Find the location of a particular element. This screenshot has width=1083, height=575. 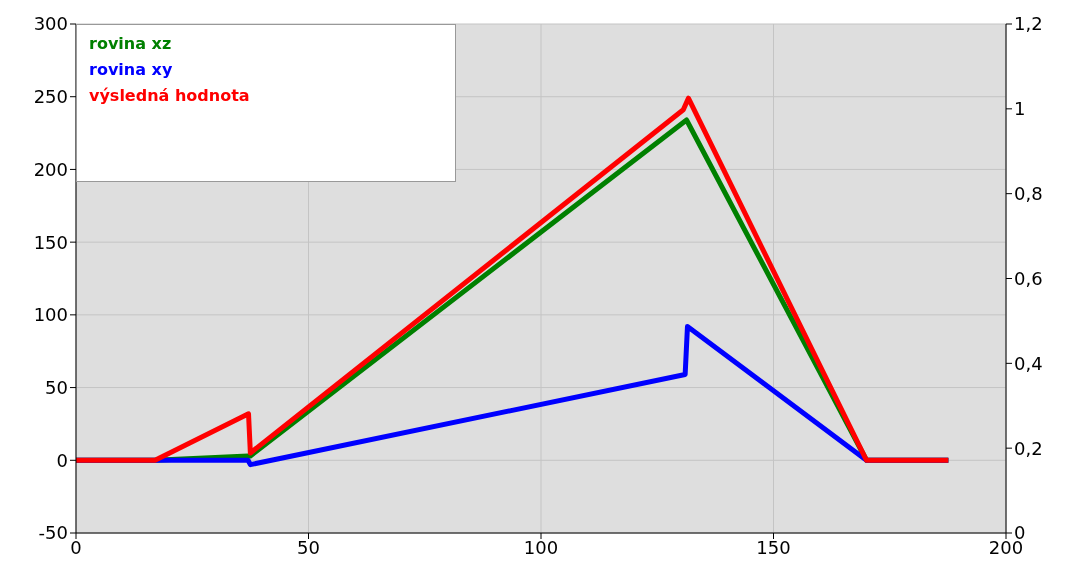

y2-tick-label: 0,6 is located at coordinates (1028, 278).